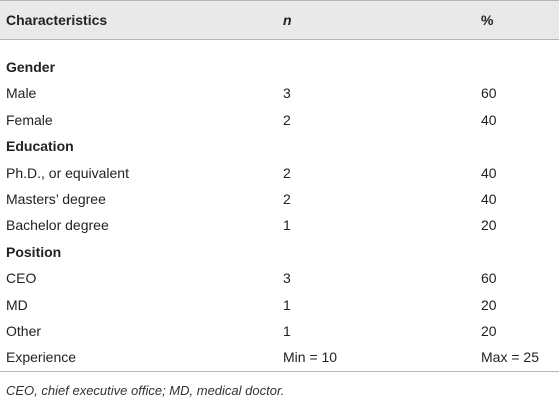  Describe the element at coordinates (34, 251) in the screenshot. I see `section-label: Position` at that location.